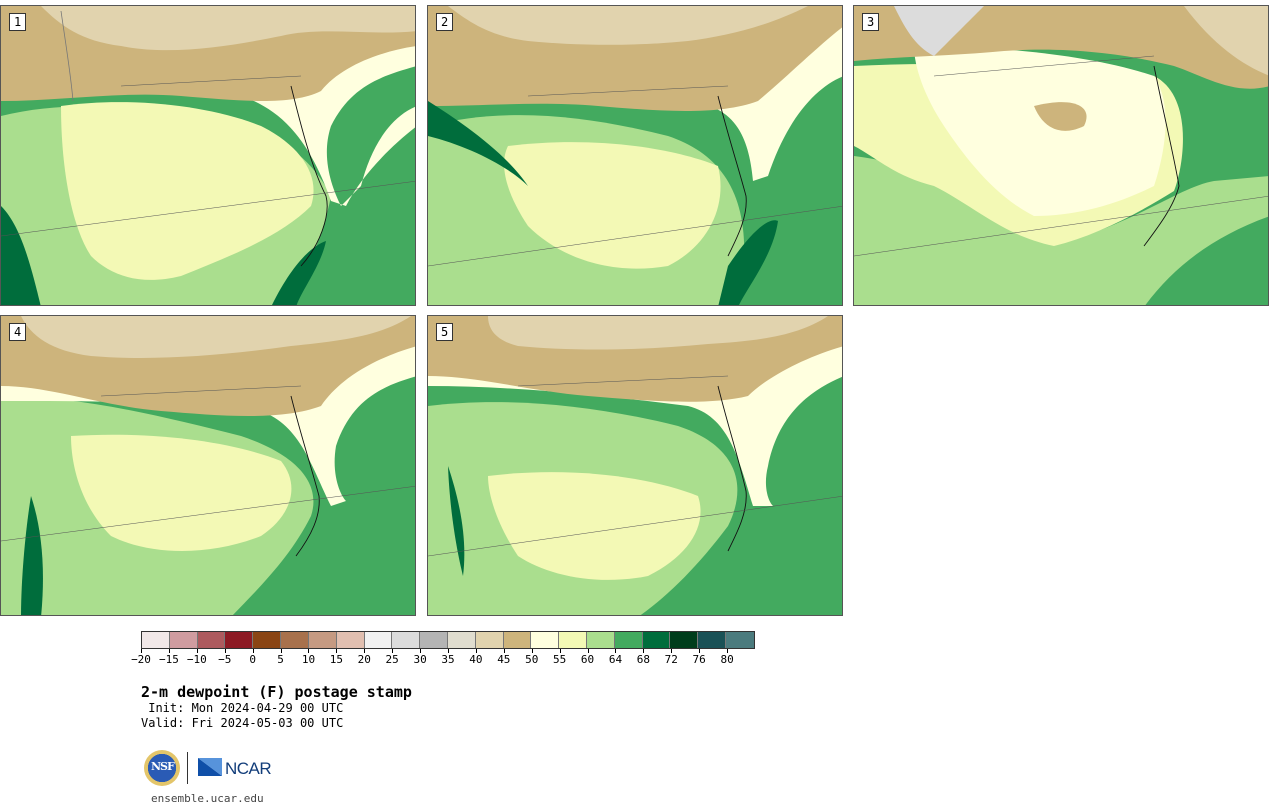 This screenshot has height=809, width=1280. I want to click on logo-divider, so click(187, 768).